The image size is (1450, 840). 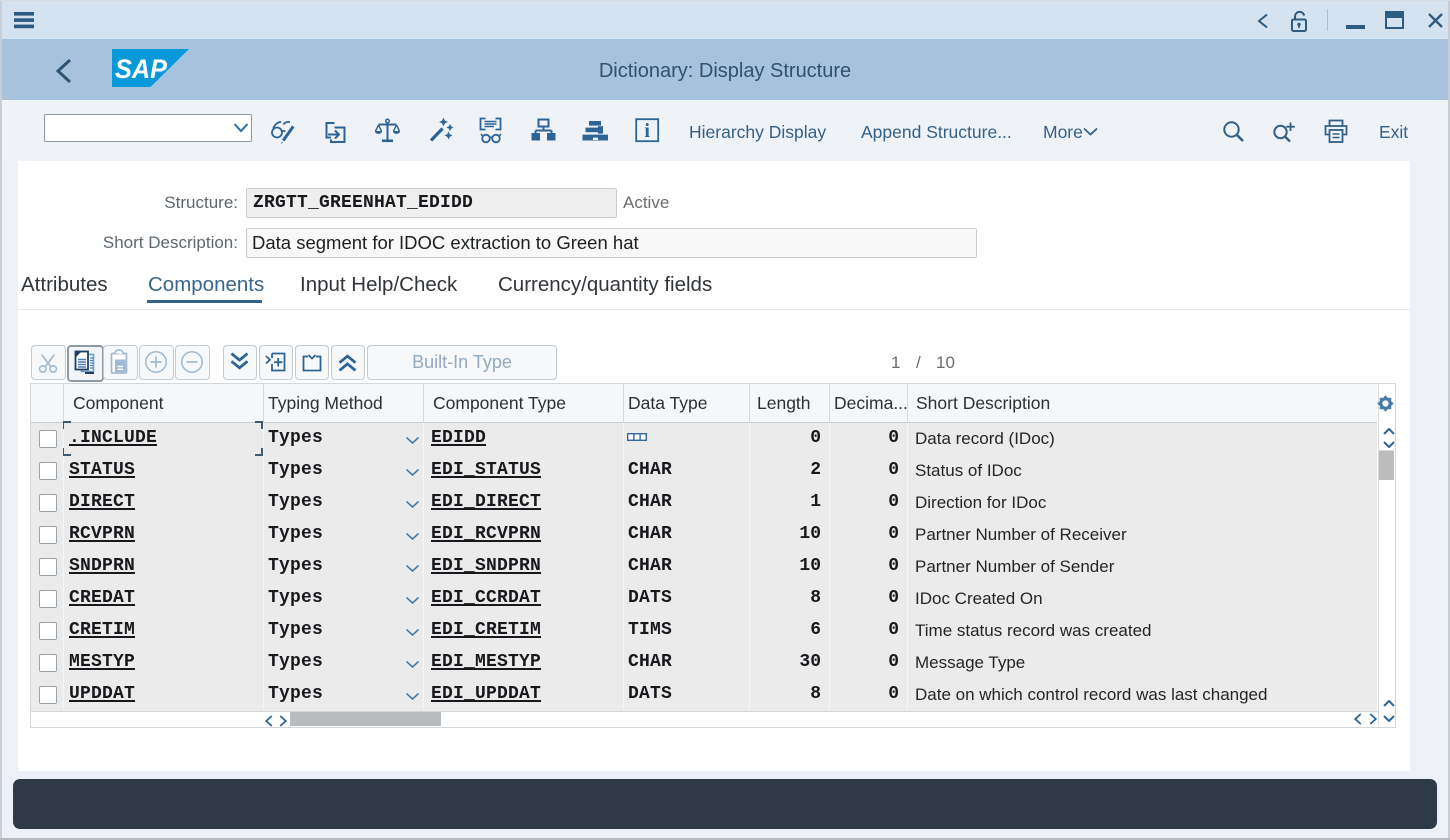 What do you see at coordinates (647, 131) in the screenshot?
I see `svg-text: i` at bounding box center [647, 131].